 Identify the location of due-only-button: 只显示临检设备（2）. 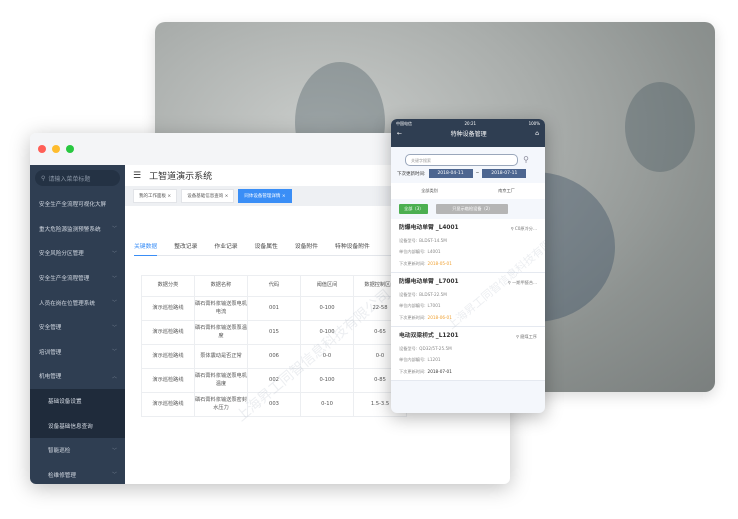
(472, 209).